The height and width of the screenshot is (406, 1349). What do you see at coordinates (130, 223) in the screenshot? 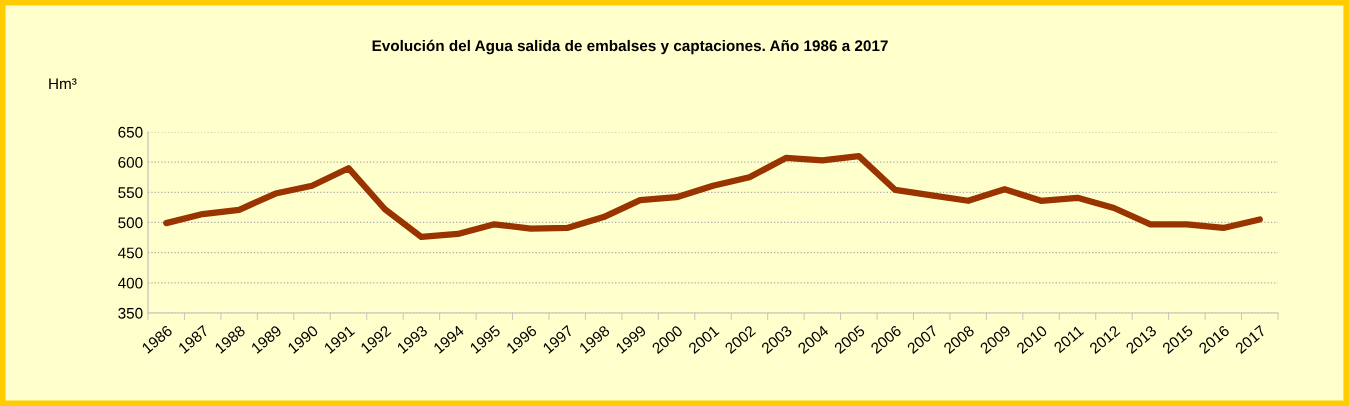
I see `y-tick-label: 500` at bounding box center [130, 223].